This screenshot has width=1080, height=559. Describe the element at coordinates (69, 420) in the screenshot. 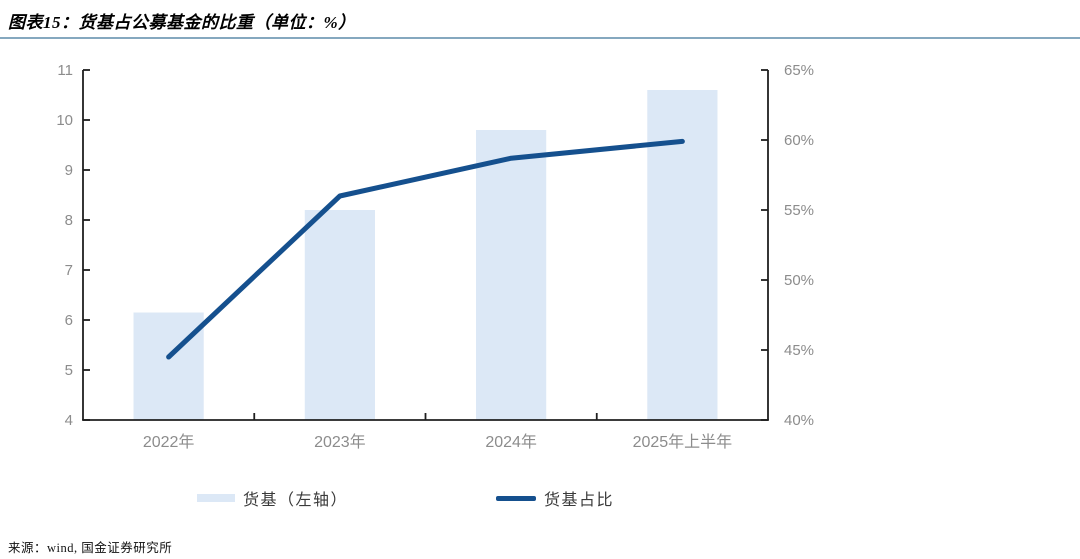

I see `left-axis-tick-label: 4` at that location.